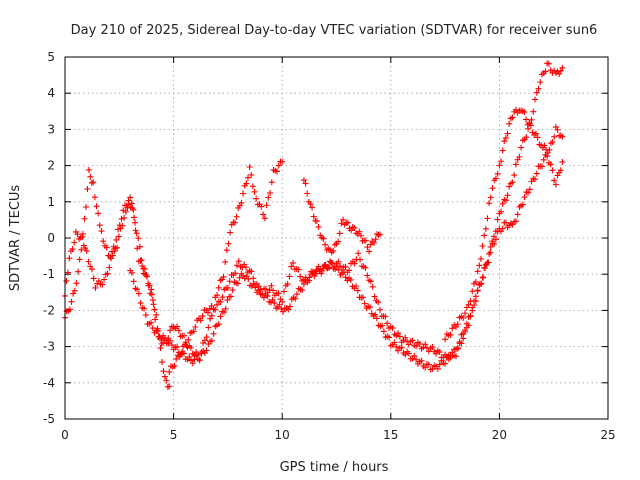 The image size is (640, 480). Describe the element at coordinates (49, 310) in the screenshot. I see `y-tick-label: -2` at that location.